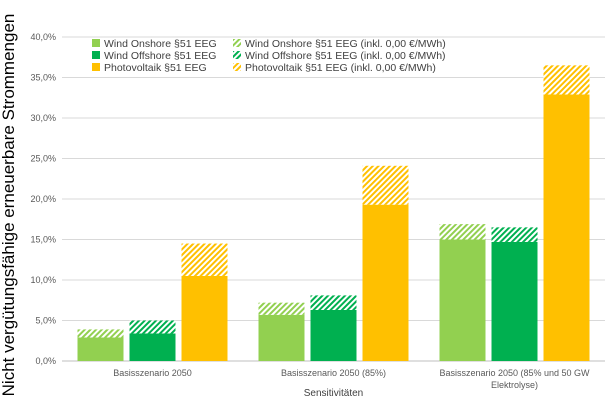  What do you see at coordinates (45, 361) in the screenshot?
I see `y-tick-label: 0,0%` at bounding box center [45, 361].